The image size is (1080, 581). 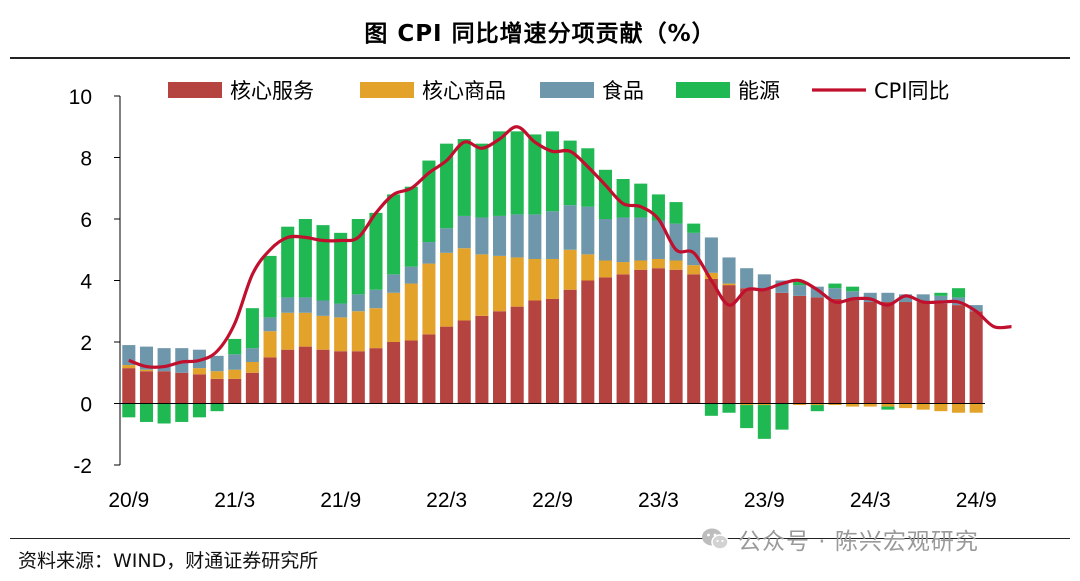 I want to click on legend-swatch-energy, so click(x=703, y=90).